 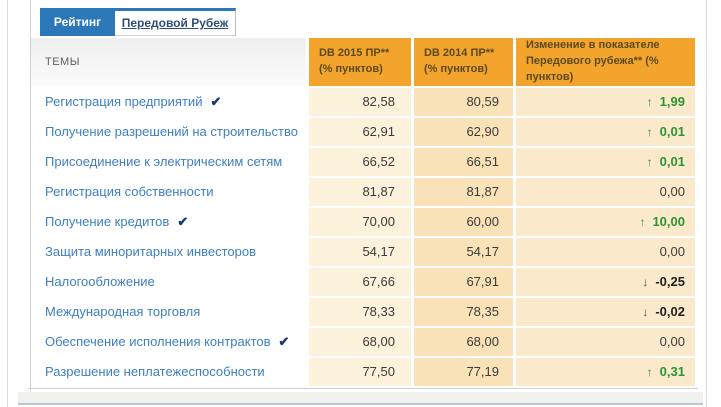 I want to click on tab-bar: Рейтинг Передовой Рубеж, so click(x=138, y=22).